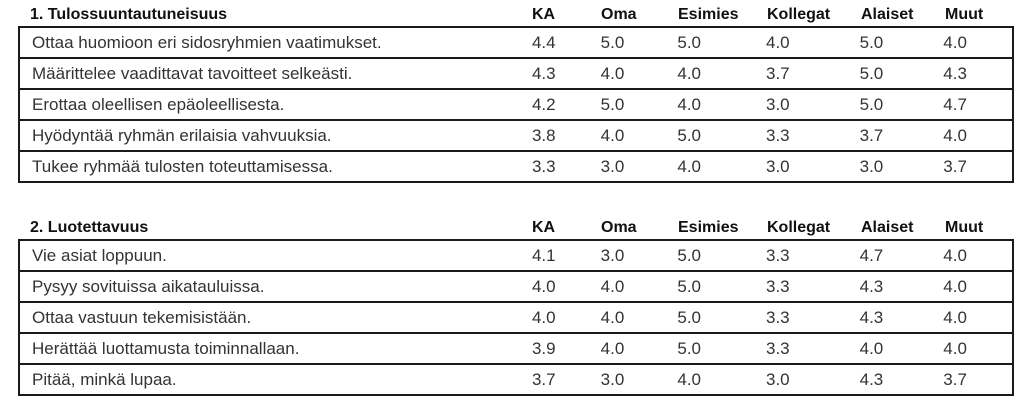 Image resolution: width=1024 pixels, height=413 pixels. I want to click on value-alaiset: 4.7, so click(871, 255).